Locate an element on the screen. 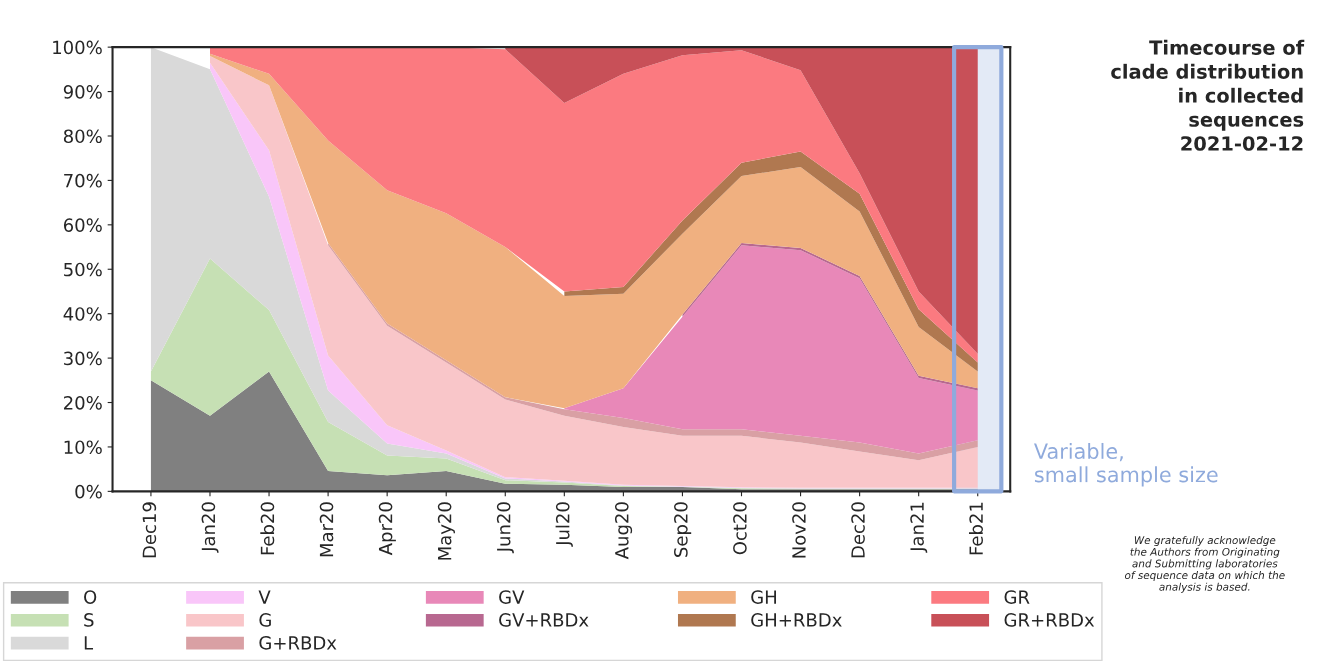 The height and width of the screenshot is (664, 1324). legend-label: S is located at coordinates (89, 620).